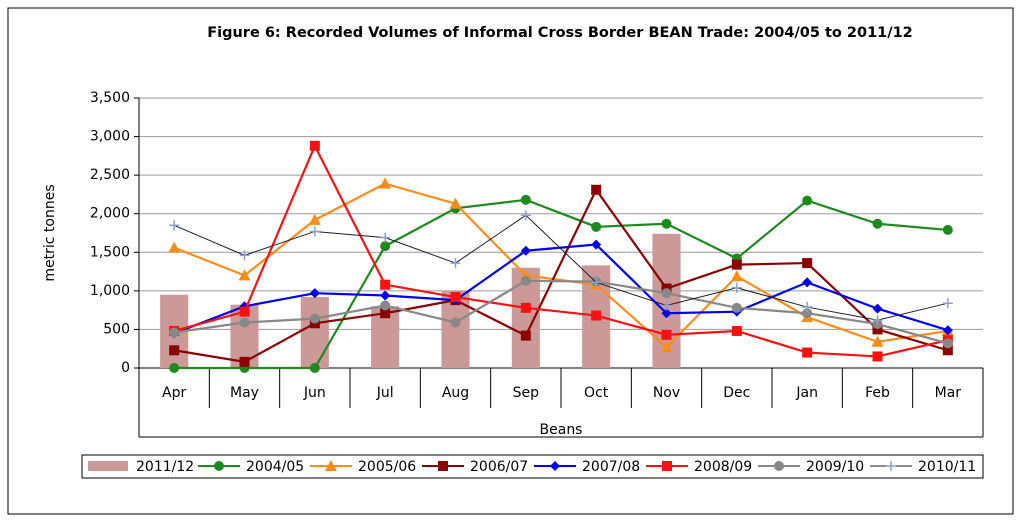 The image size is (1022, 522). Describe the element at coordinates (835, 467) in the screenshot. I see `legend-label: 2009/10` at that location.